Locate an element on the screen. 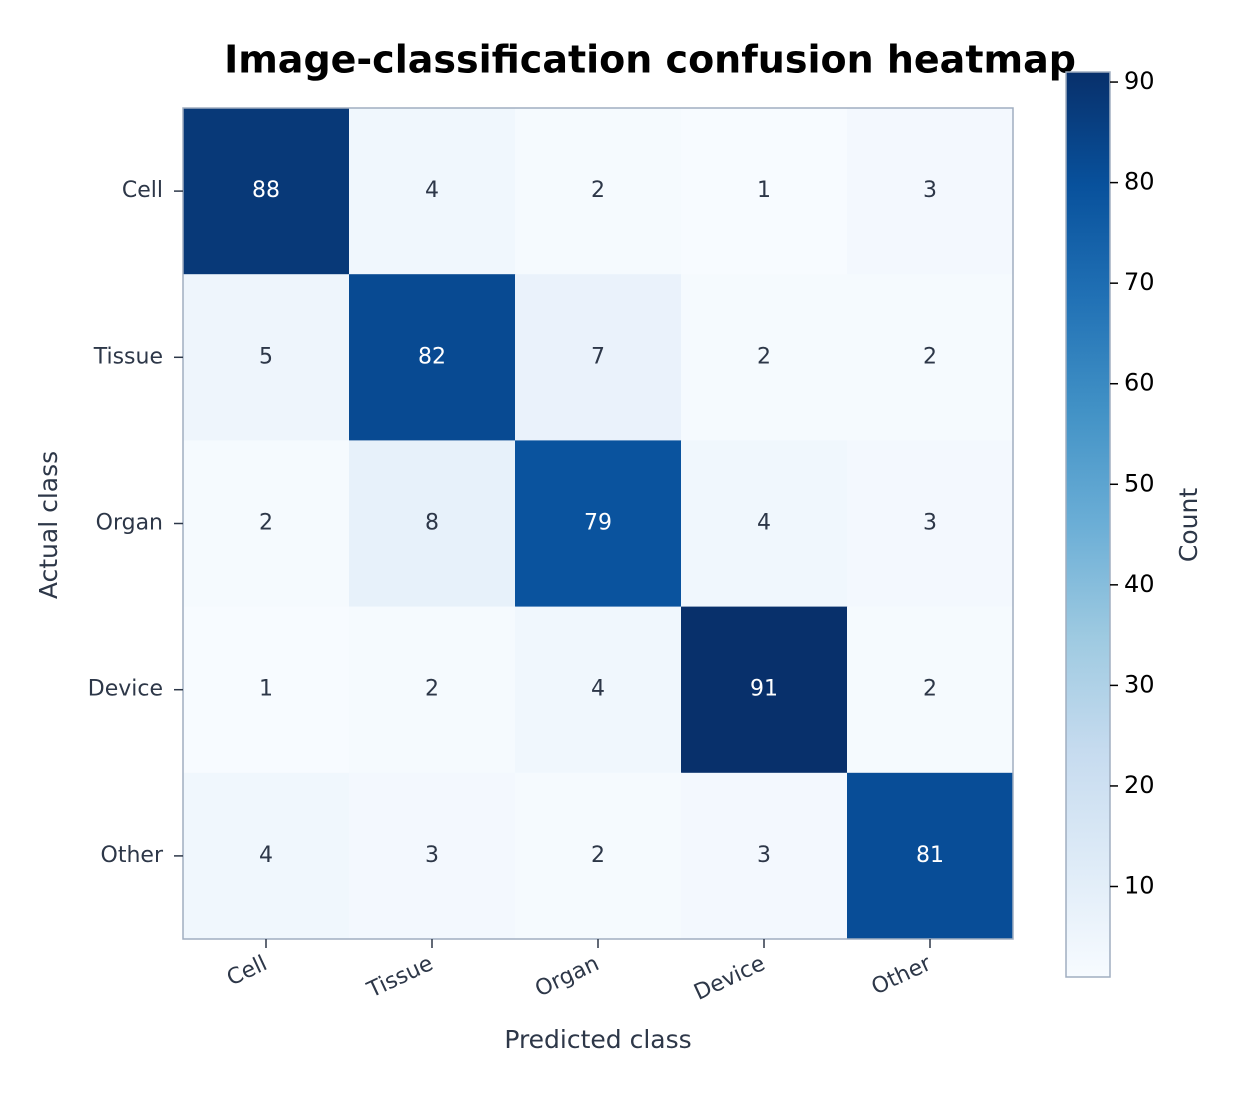  y-tick-label: Organ is located at coordinates (129, 523).